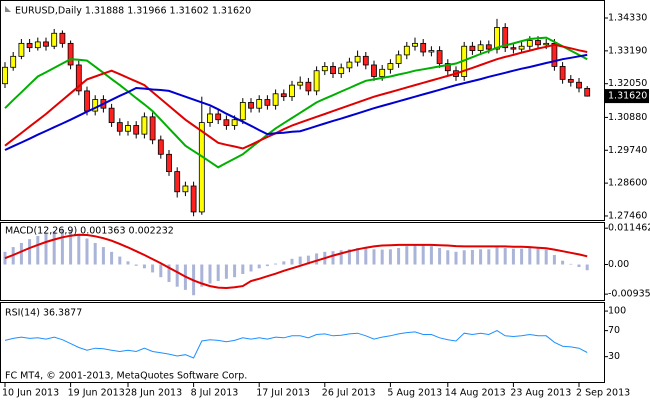 Image resolution: width=650 pixels, height=404 pixels. Describe the element at coordinates (414, 393) in the screenshot. I see `x-tick-label: 5 Aug 2013` at that location.